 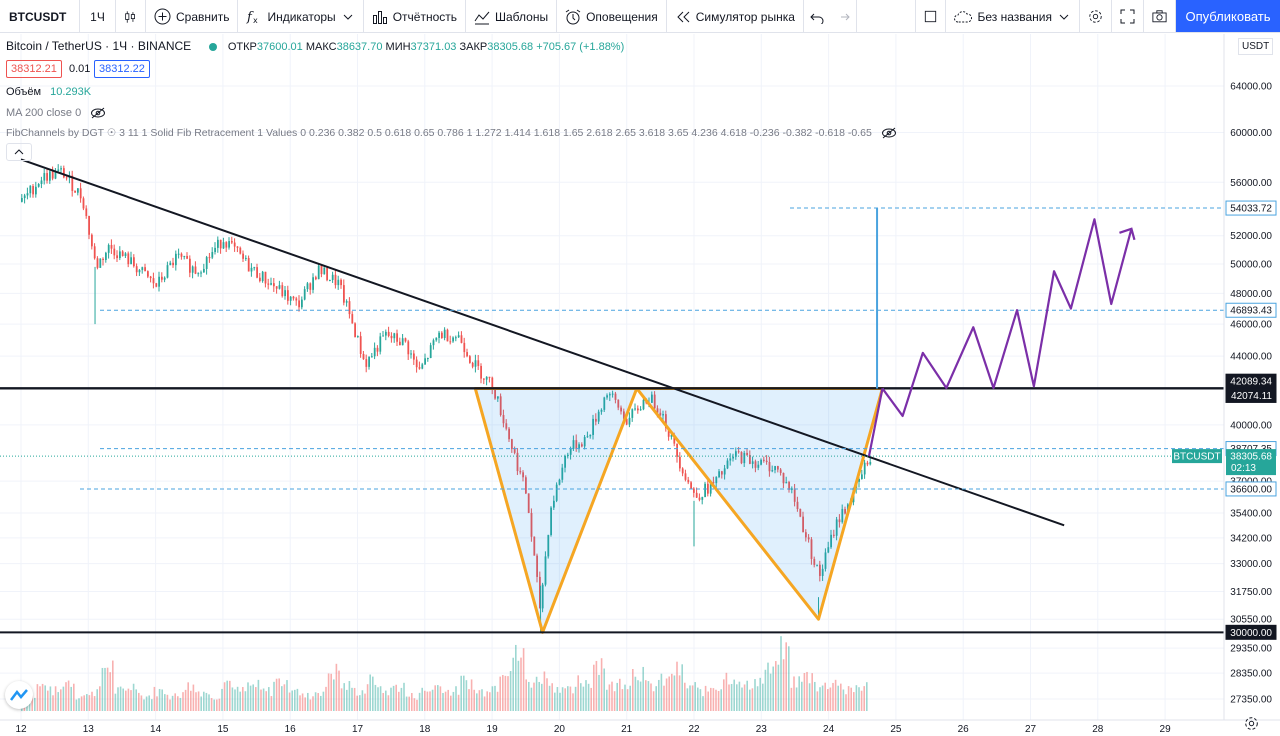 I want to click on time-axis: 12 13 14 15 16 17 18 19 20 21 22 23 24 25 26 27 28 29, so click(x=640, y=727).